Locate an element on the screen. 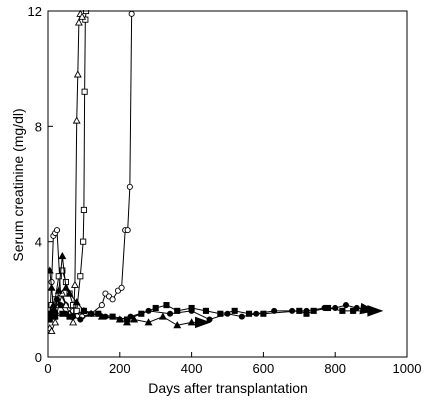  y-tick-label: 8 is located at coordinates (38, 126).